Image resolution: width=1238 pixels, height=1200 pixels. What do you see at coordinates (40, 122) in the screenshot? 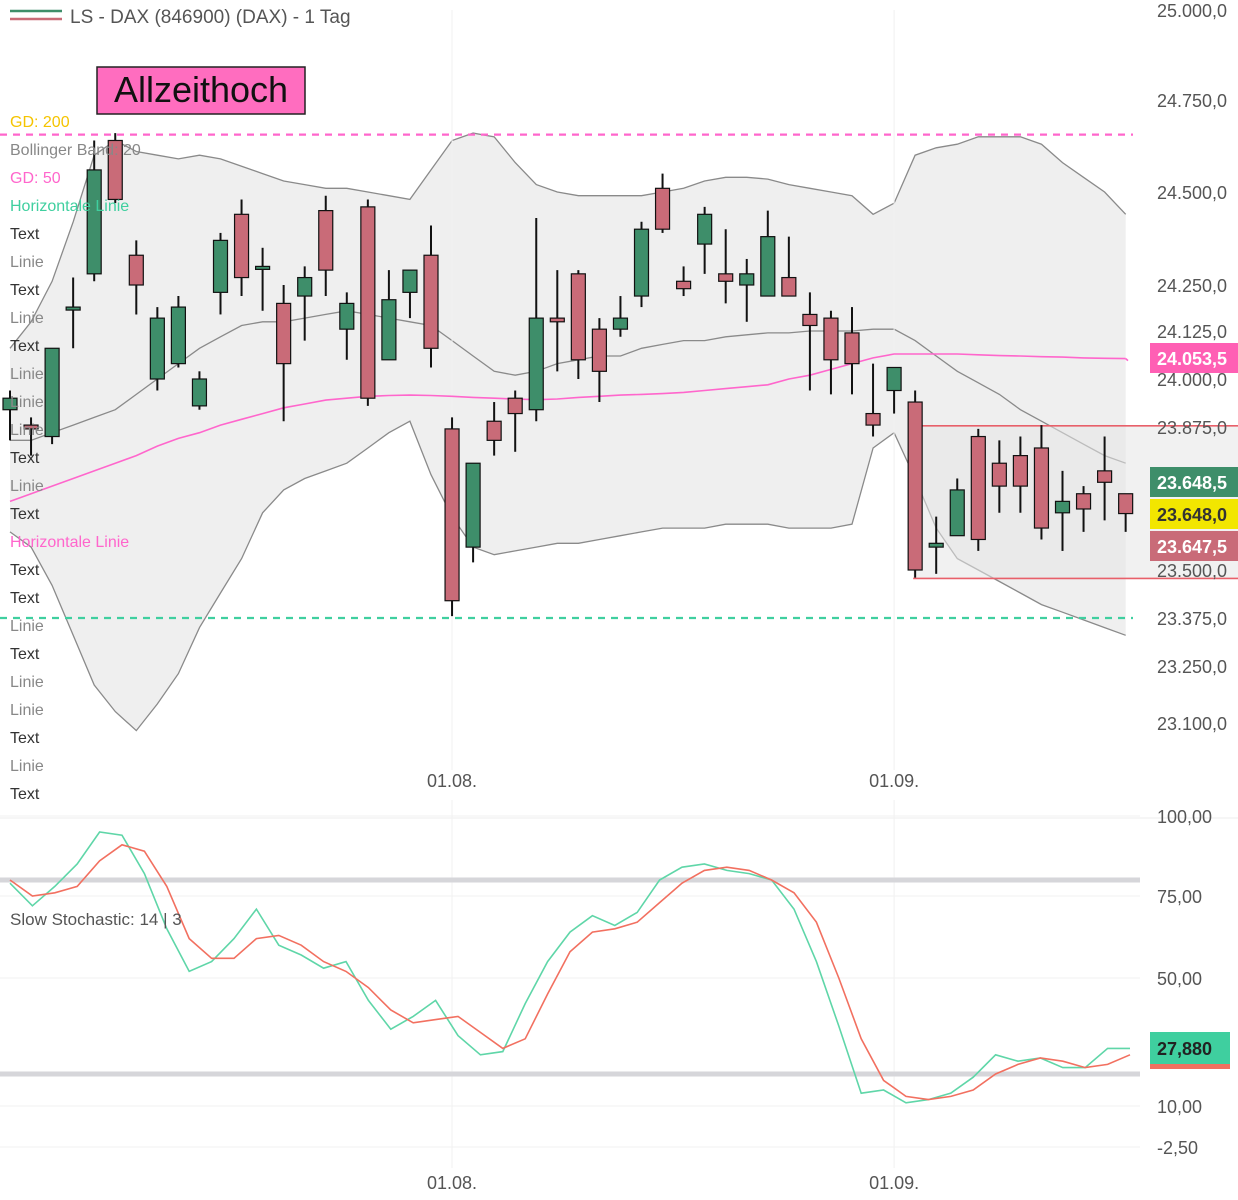
I see `legend-item-0: GD: 200` at bounding box center [40, 122].